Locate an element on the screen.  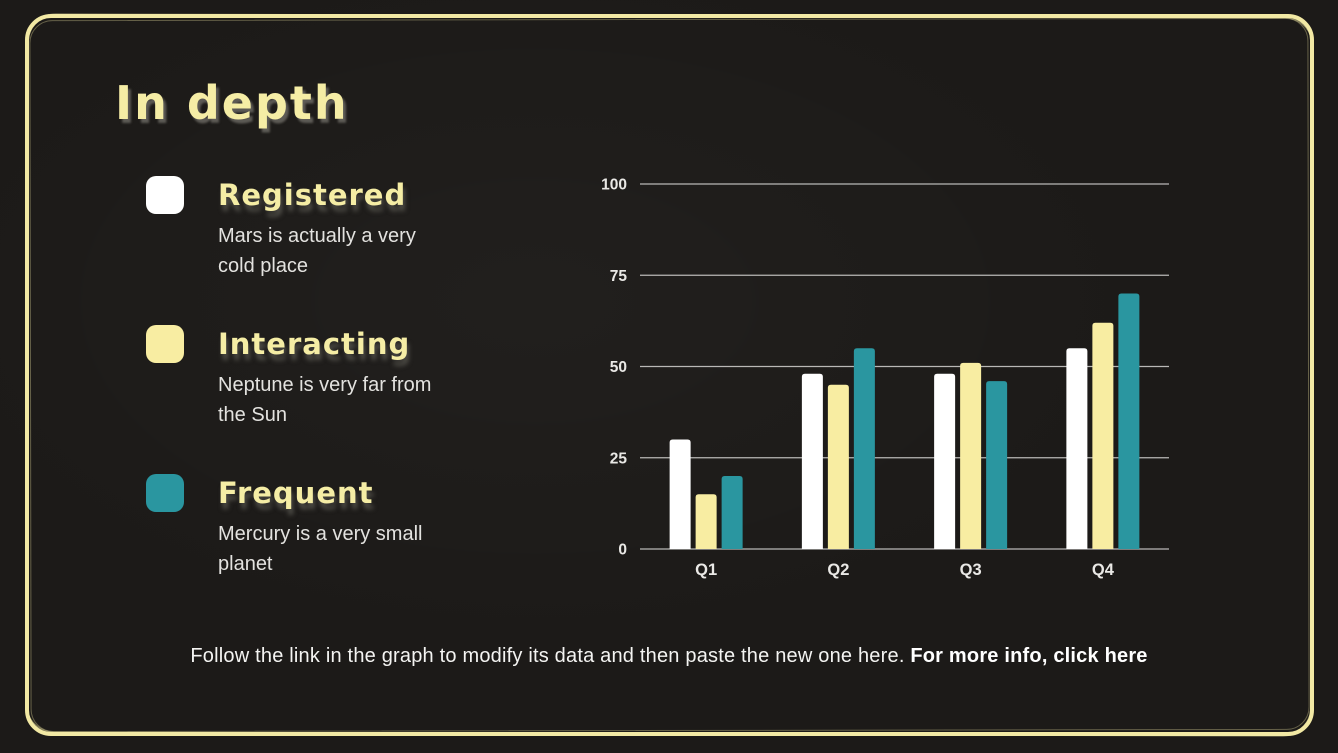
legend-item-text: Frequent Mercury is a very small planet is located at coordinates (338, 526).